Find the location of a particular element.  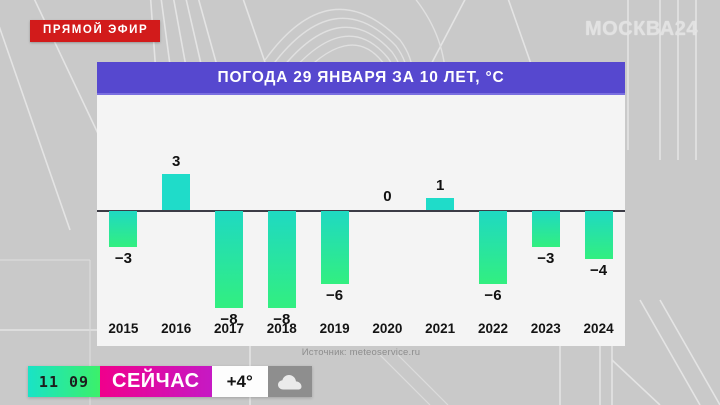

chart-x-tick-label: 2023 is located at coordinates (545, 328).